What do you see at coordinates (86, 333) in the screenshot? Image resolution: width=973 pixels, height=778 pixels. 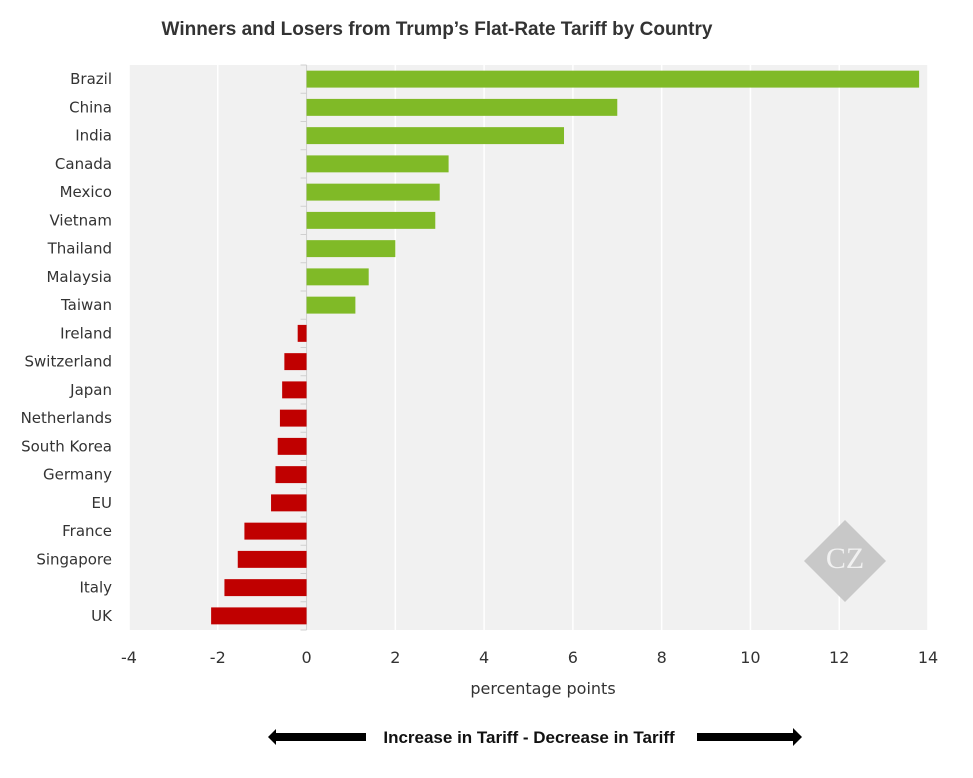 I see `category-label: Ireland` at bounding box center [86, 333].